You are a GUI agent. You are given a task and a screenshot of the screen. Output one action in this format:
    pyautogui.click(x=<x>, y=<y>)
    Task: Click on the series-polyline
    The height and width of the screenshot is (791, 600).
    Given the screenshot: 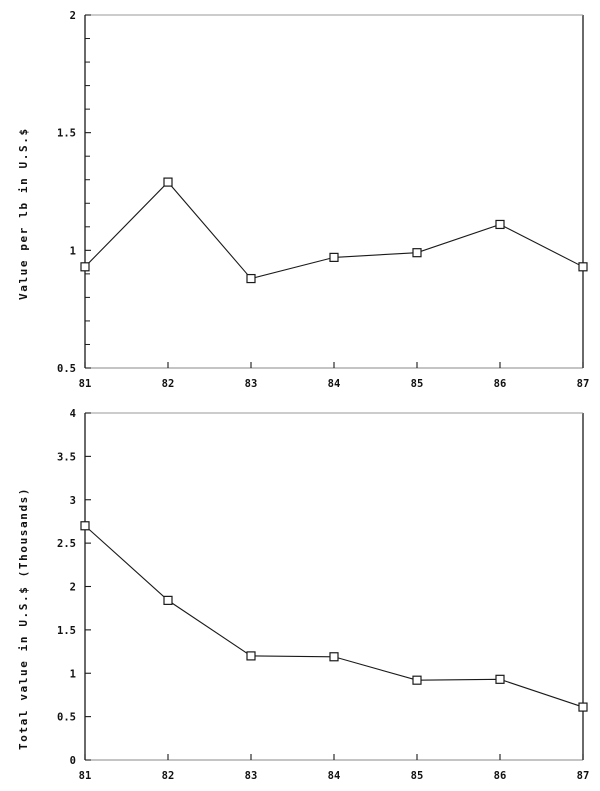 What is the action you would take?
    pyautogui.click(x=334, y=230)
    